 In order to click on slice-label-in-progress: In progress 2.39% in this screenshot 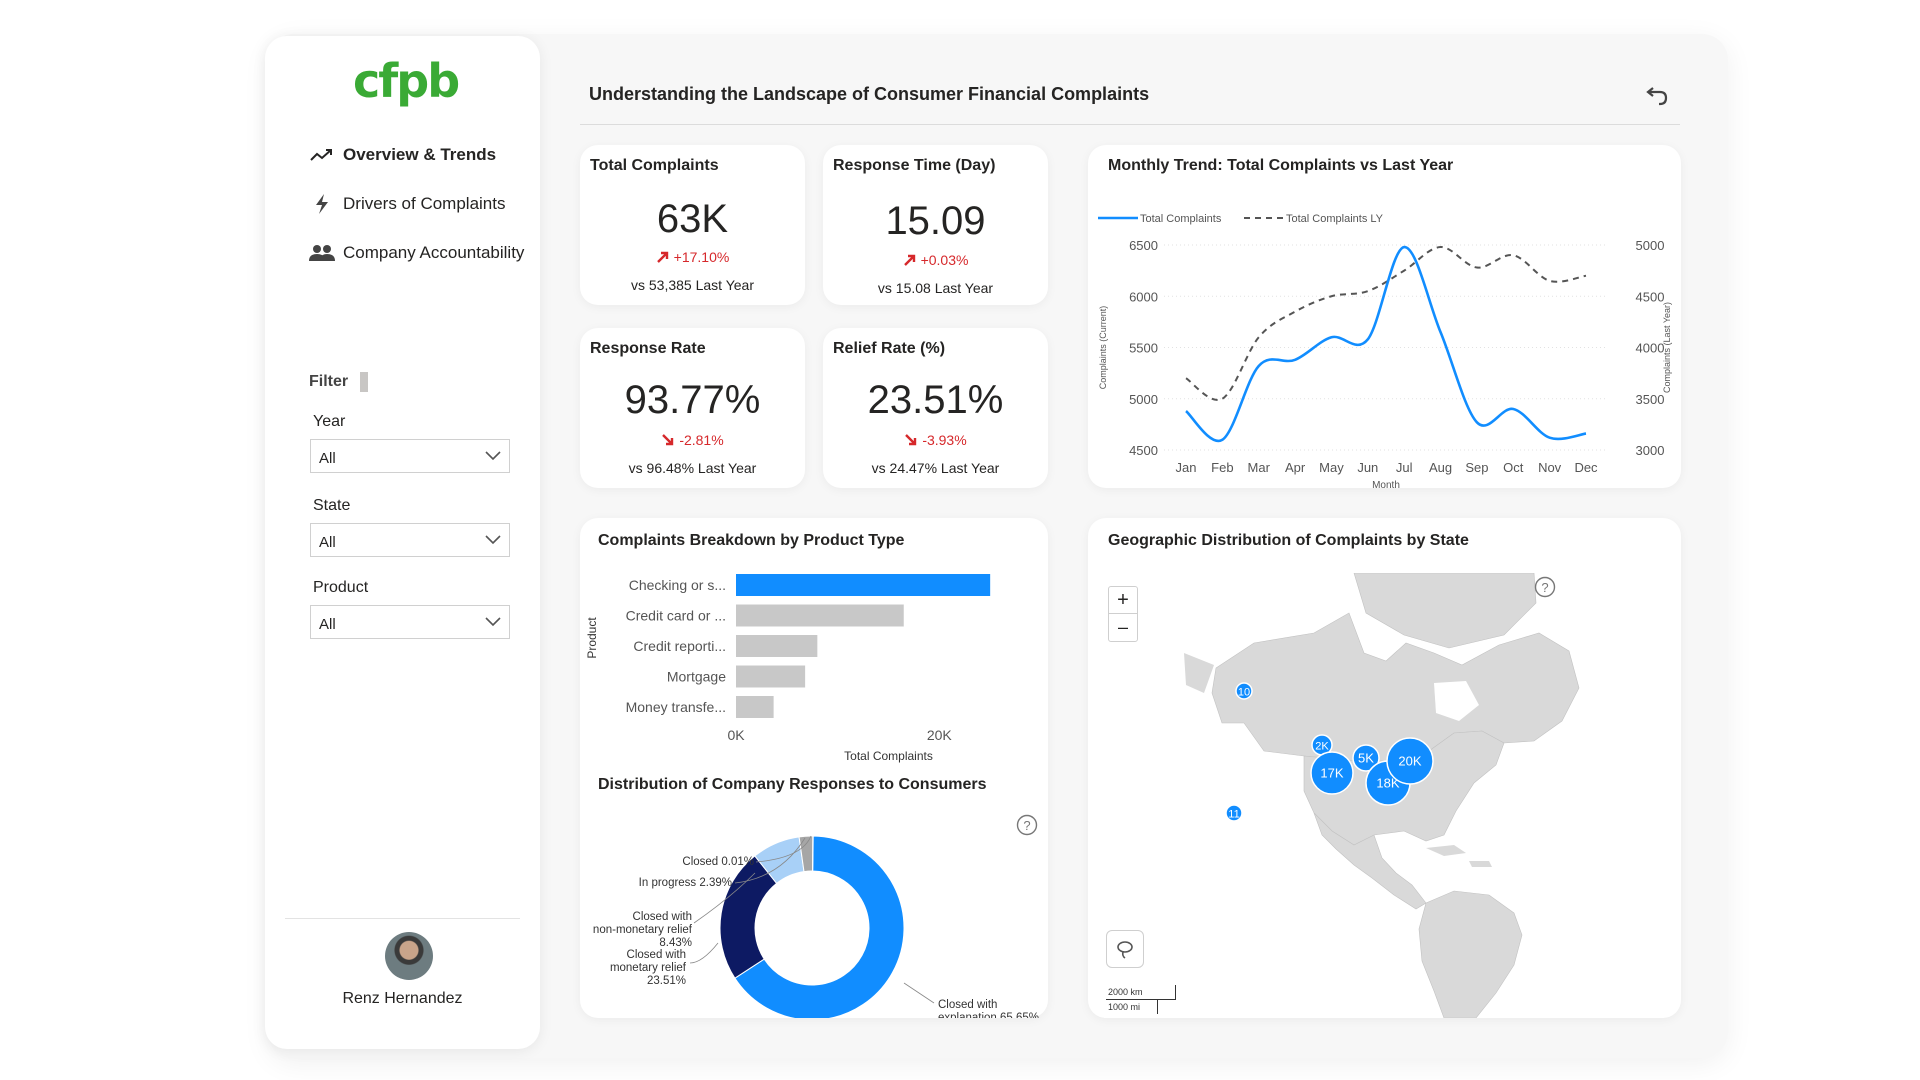, I will do `click(685, 883)`.